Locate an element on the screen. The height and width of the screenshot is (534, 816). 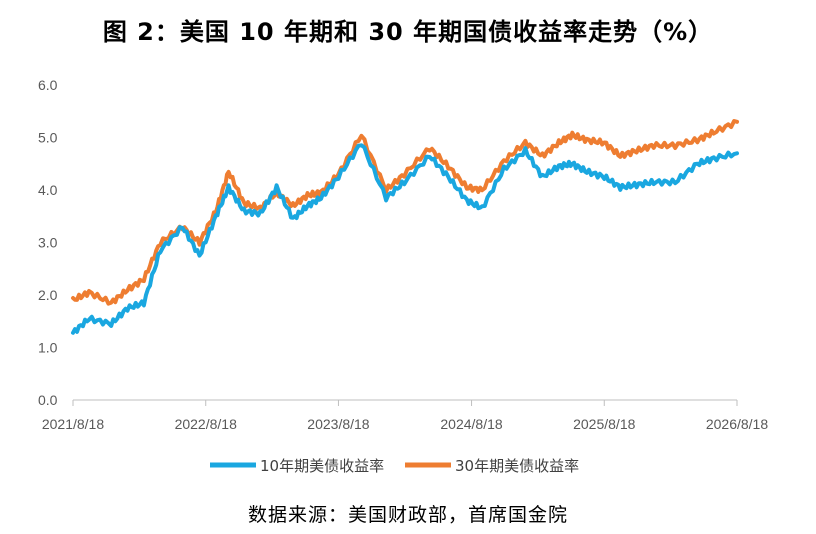
x-tick-label: 2022/8/18 is located at coordinates (206, 424).